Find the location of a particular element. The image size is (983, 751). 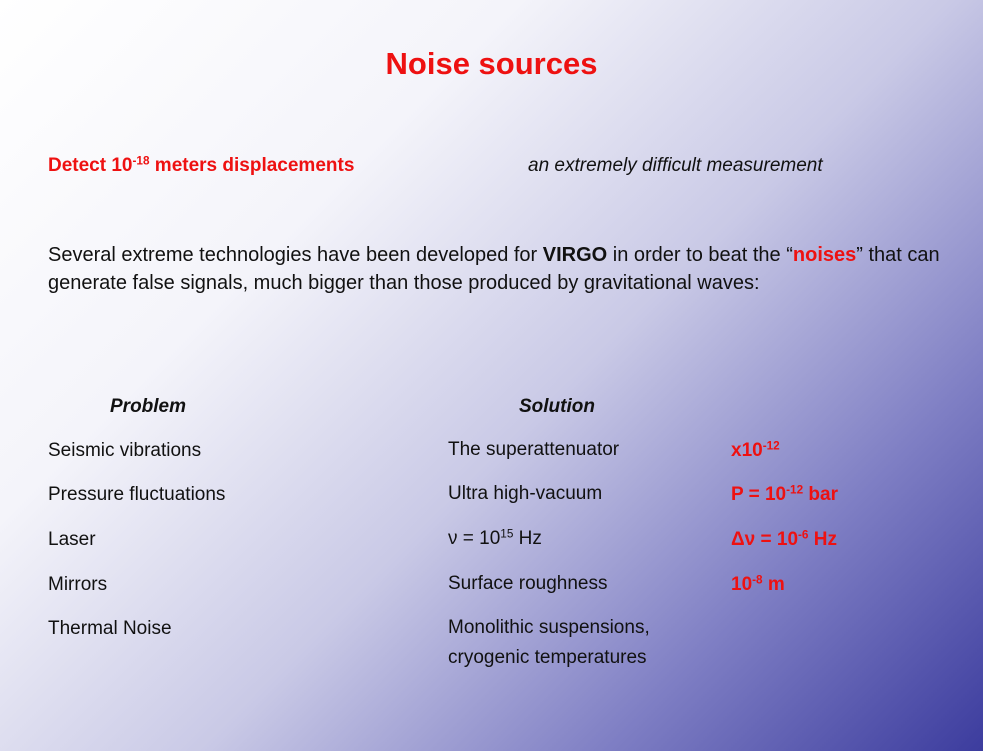

value: 10-8 m is located at coordinates (758, 585).